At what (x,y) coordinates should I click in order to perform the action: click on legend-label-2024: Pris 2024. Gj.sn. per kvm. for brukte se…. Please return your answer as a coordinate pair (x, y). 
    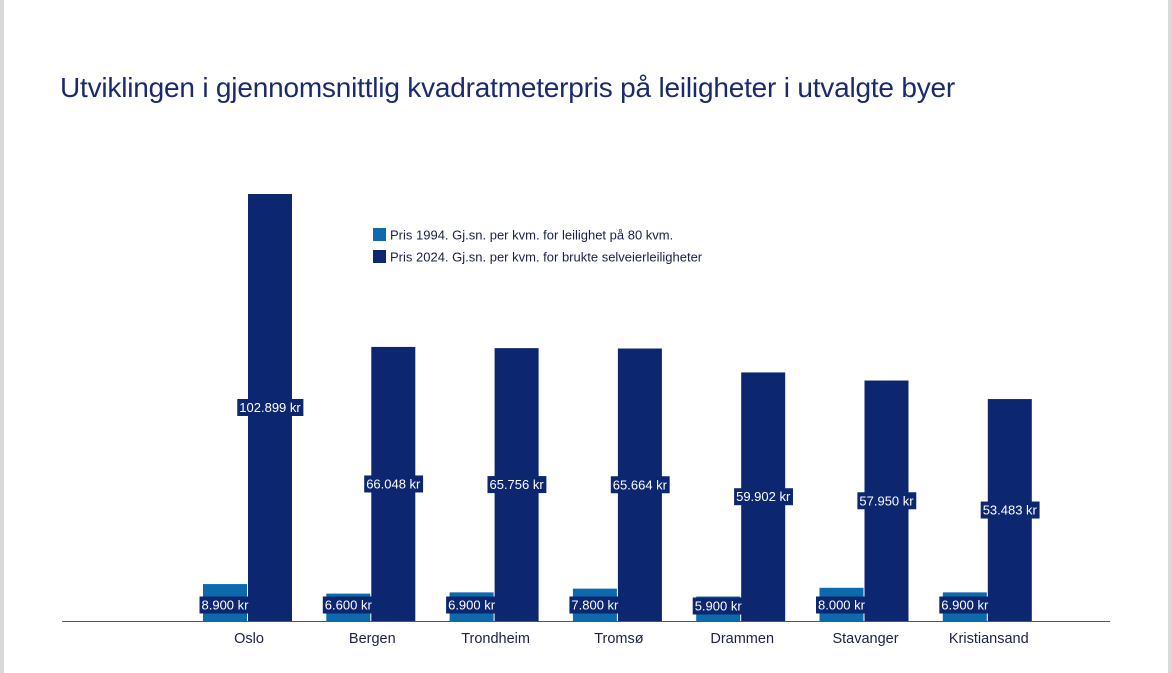
    Looking at the image, I should click on (546, 257).